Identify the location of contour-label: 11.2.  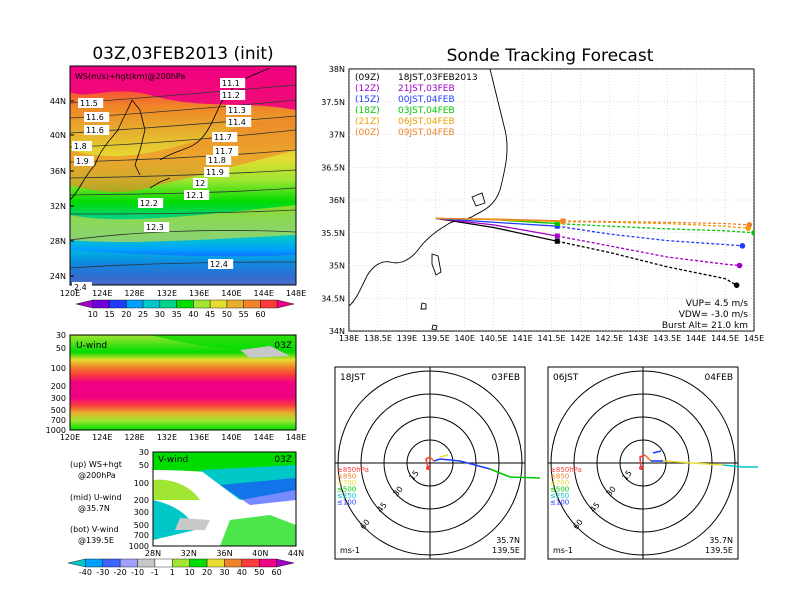
(233, 95).